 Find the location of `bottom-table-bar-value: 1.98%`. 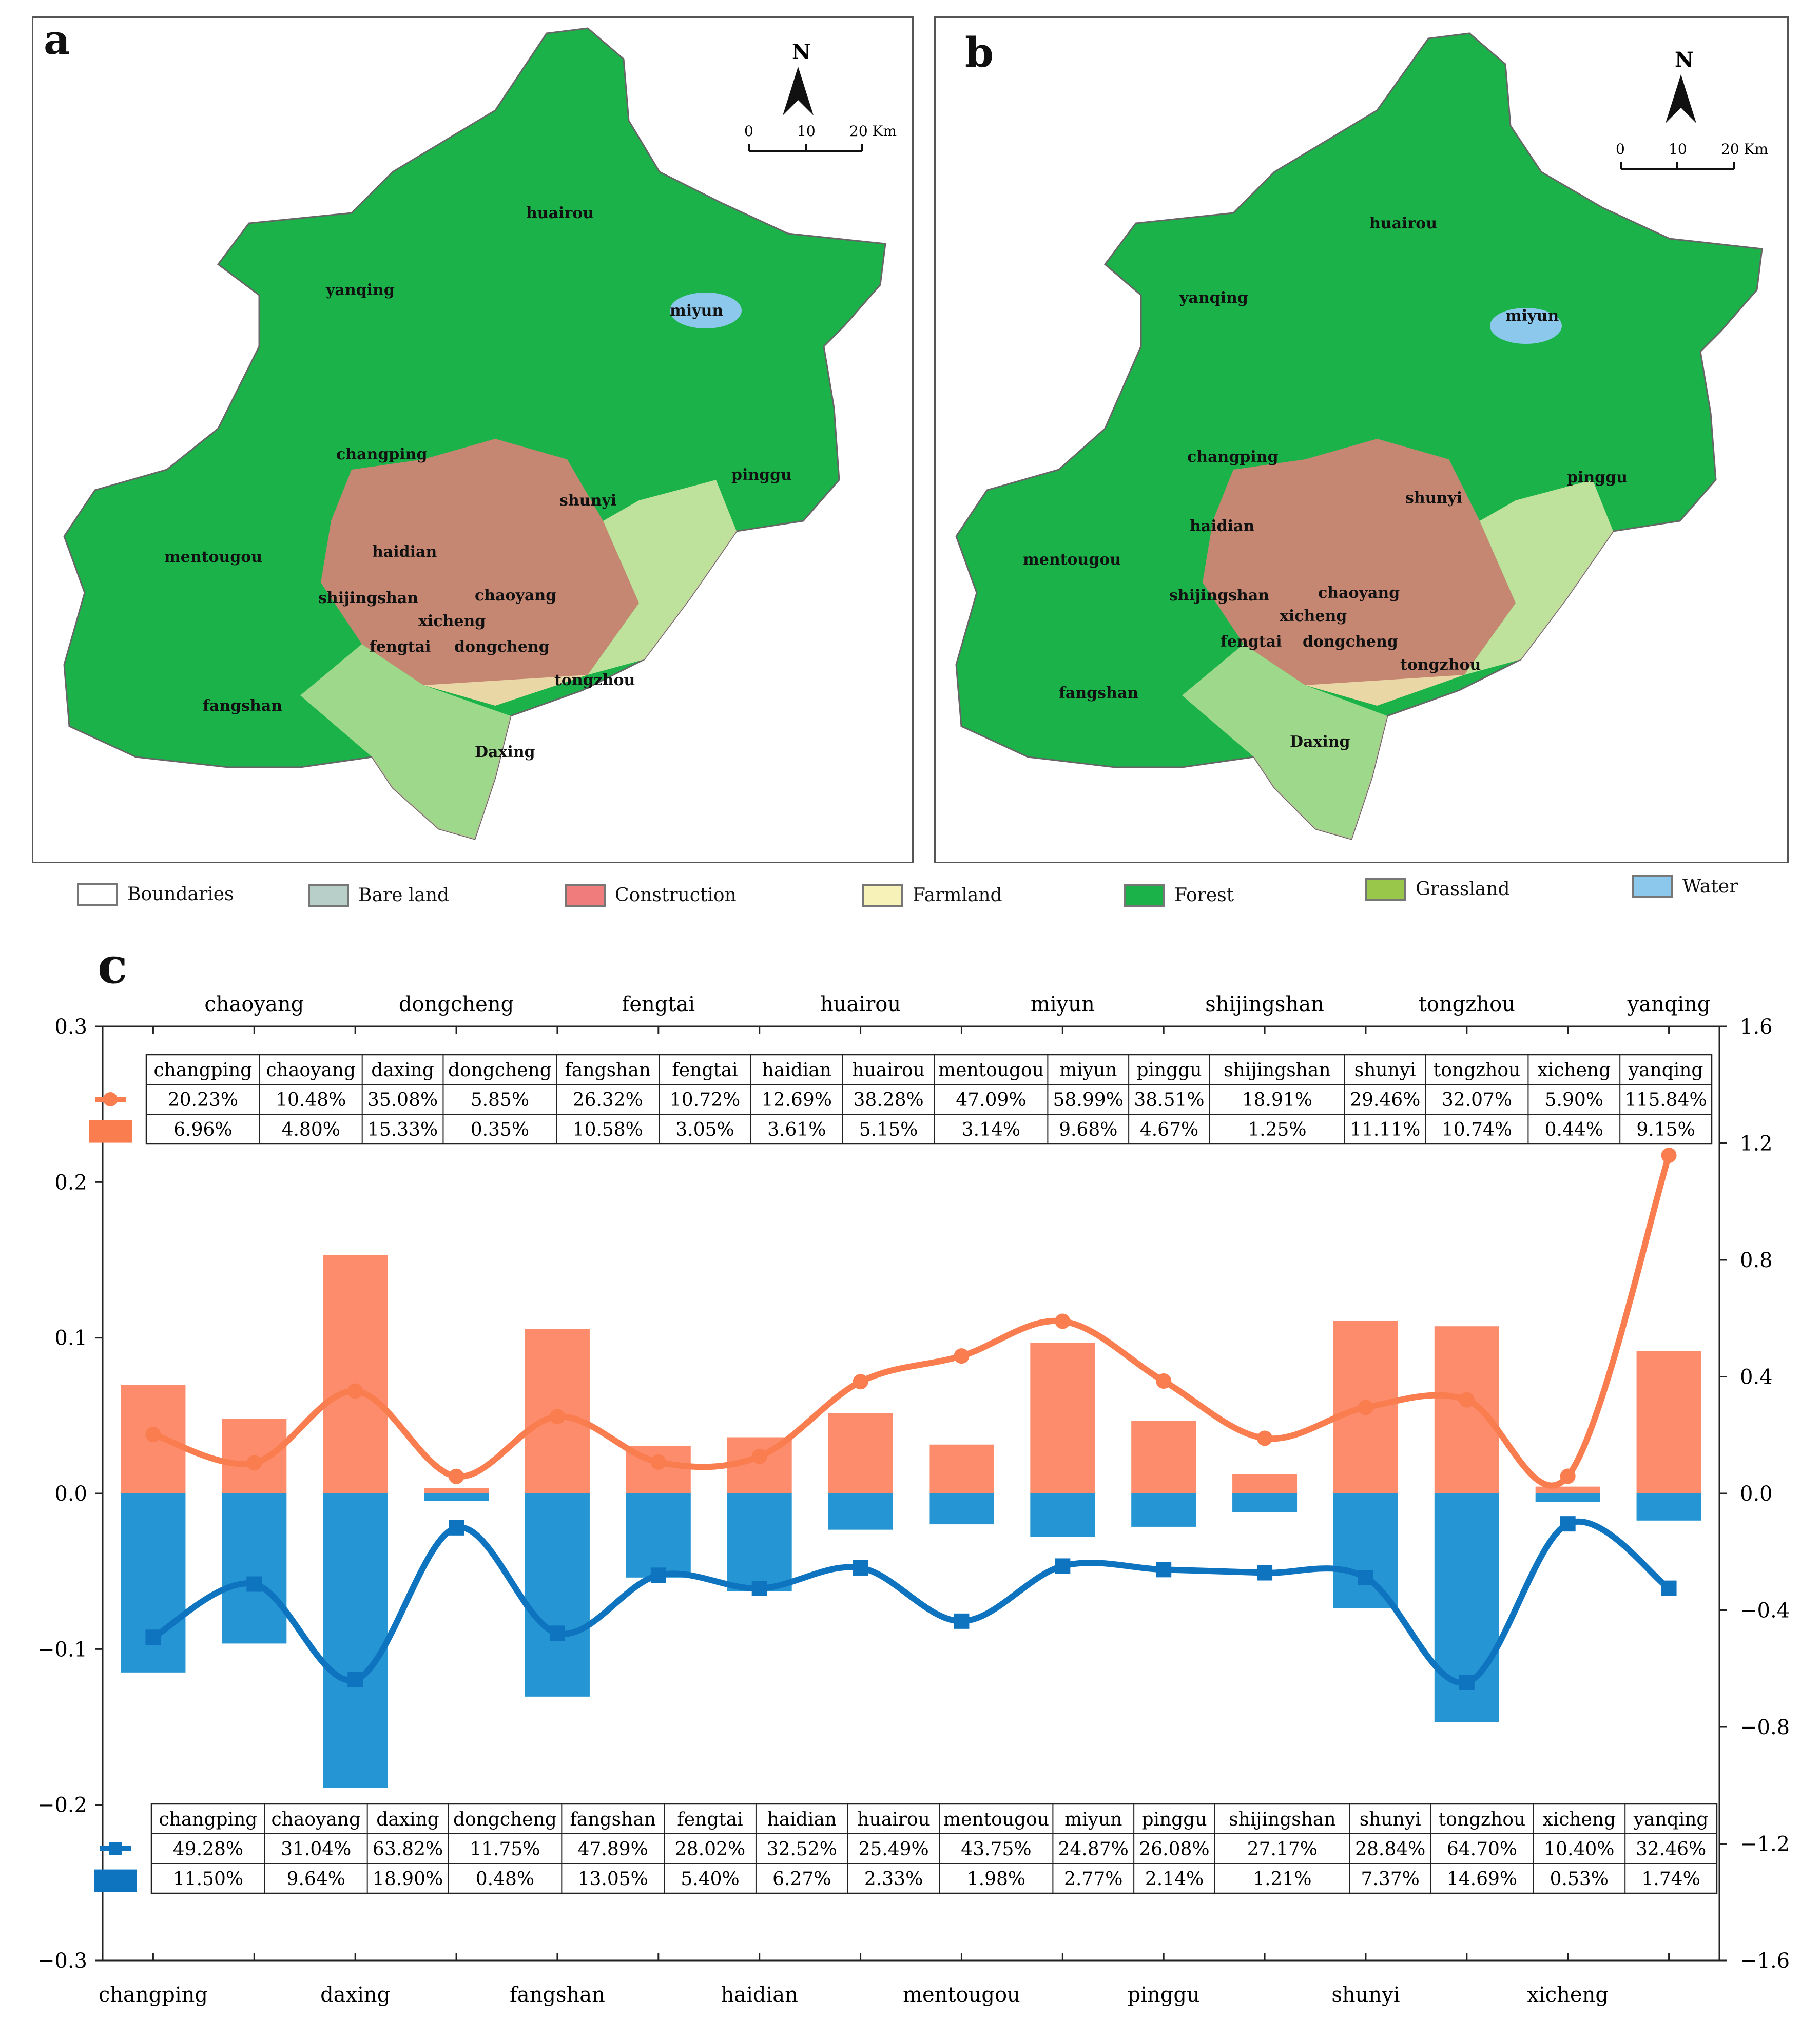

bottom-table-bar-value: 1.98% is located at coordinates (996, 1880).